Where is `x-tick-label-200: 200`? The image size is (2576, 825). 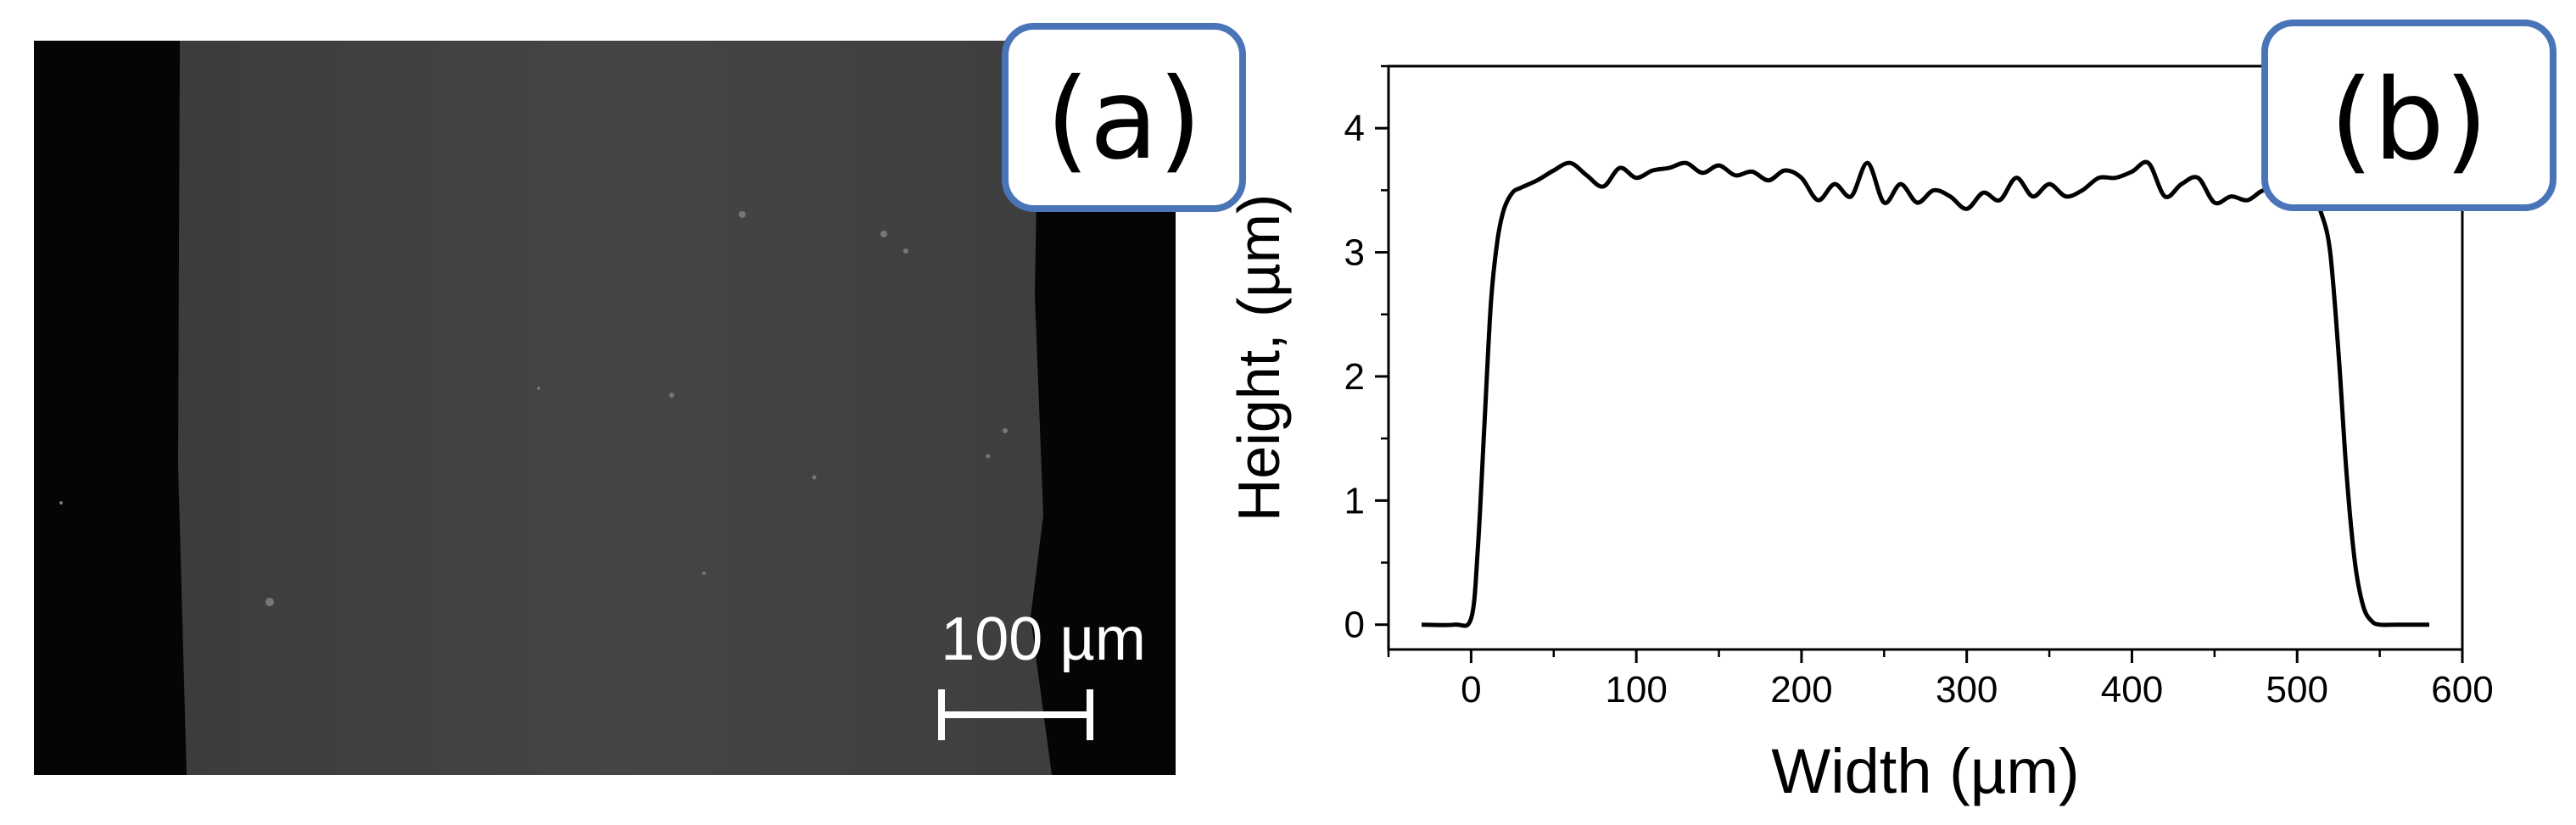 x-tick-label-200: 200 is located at coordinates (1801, 690).